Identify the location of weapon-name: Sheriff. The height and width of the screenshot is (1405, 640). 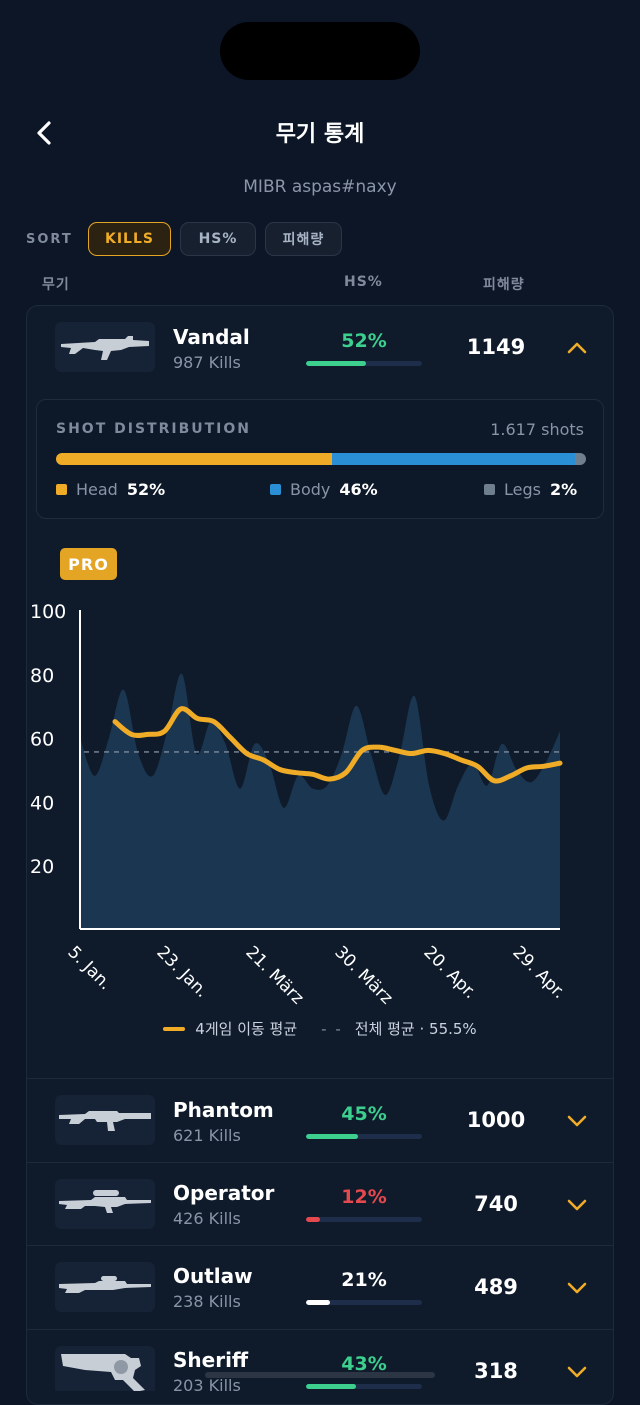
(211, 1360).